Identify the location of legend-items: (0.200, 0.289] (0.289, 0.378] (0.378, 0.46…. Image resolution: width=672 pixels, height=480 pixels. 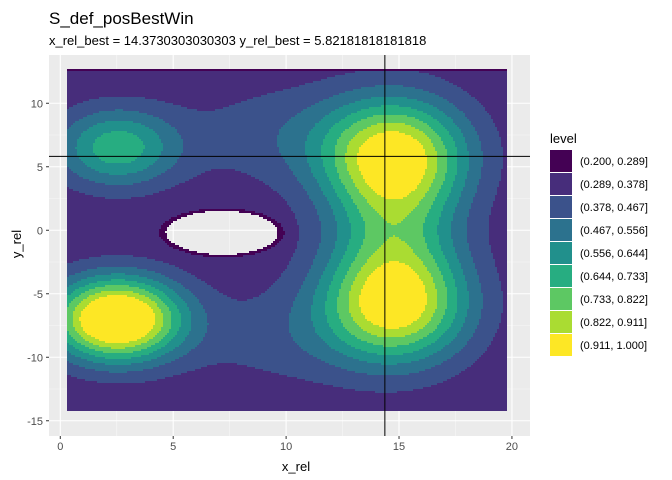
(599, 253).